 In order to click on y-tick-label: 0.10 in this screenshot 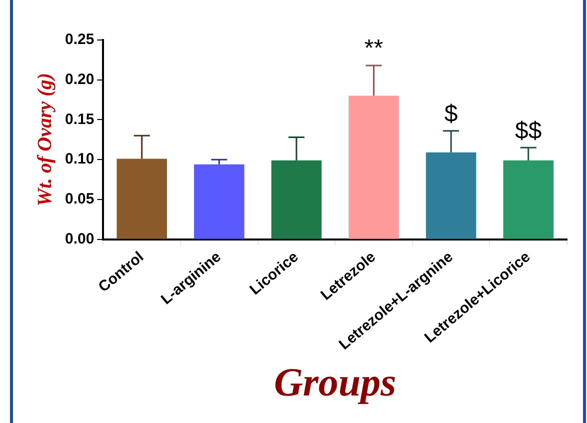, I will do `click(79, 159)`.